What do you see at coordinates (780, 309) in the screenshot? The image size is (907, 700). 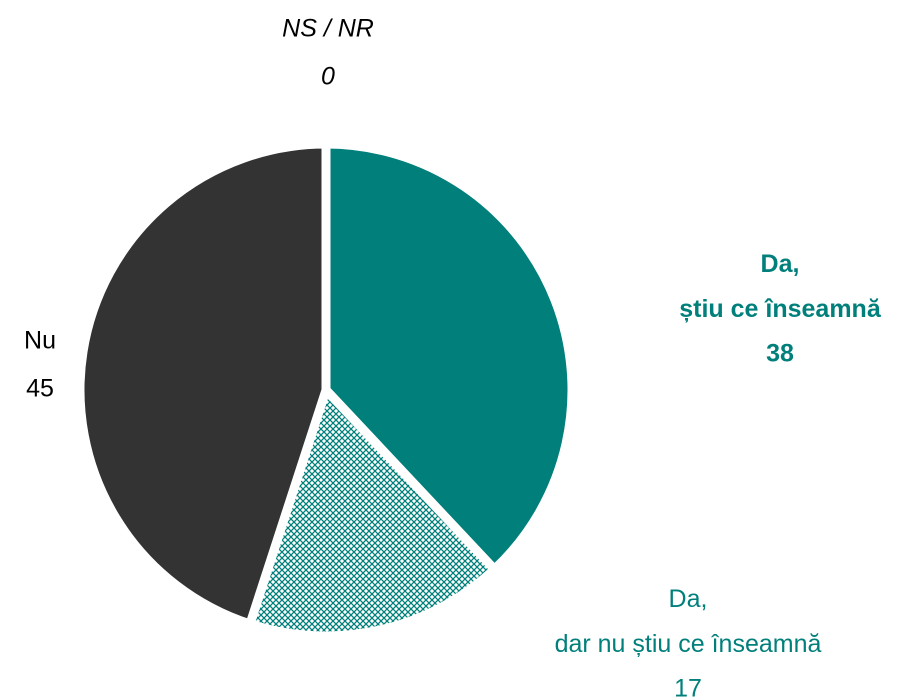 I see `label-line: știu ce înseamnă` at bounding box center [780, 309].